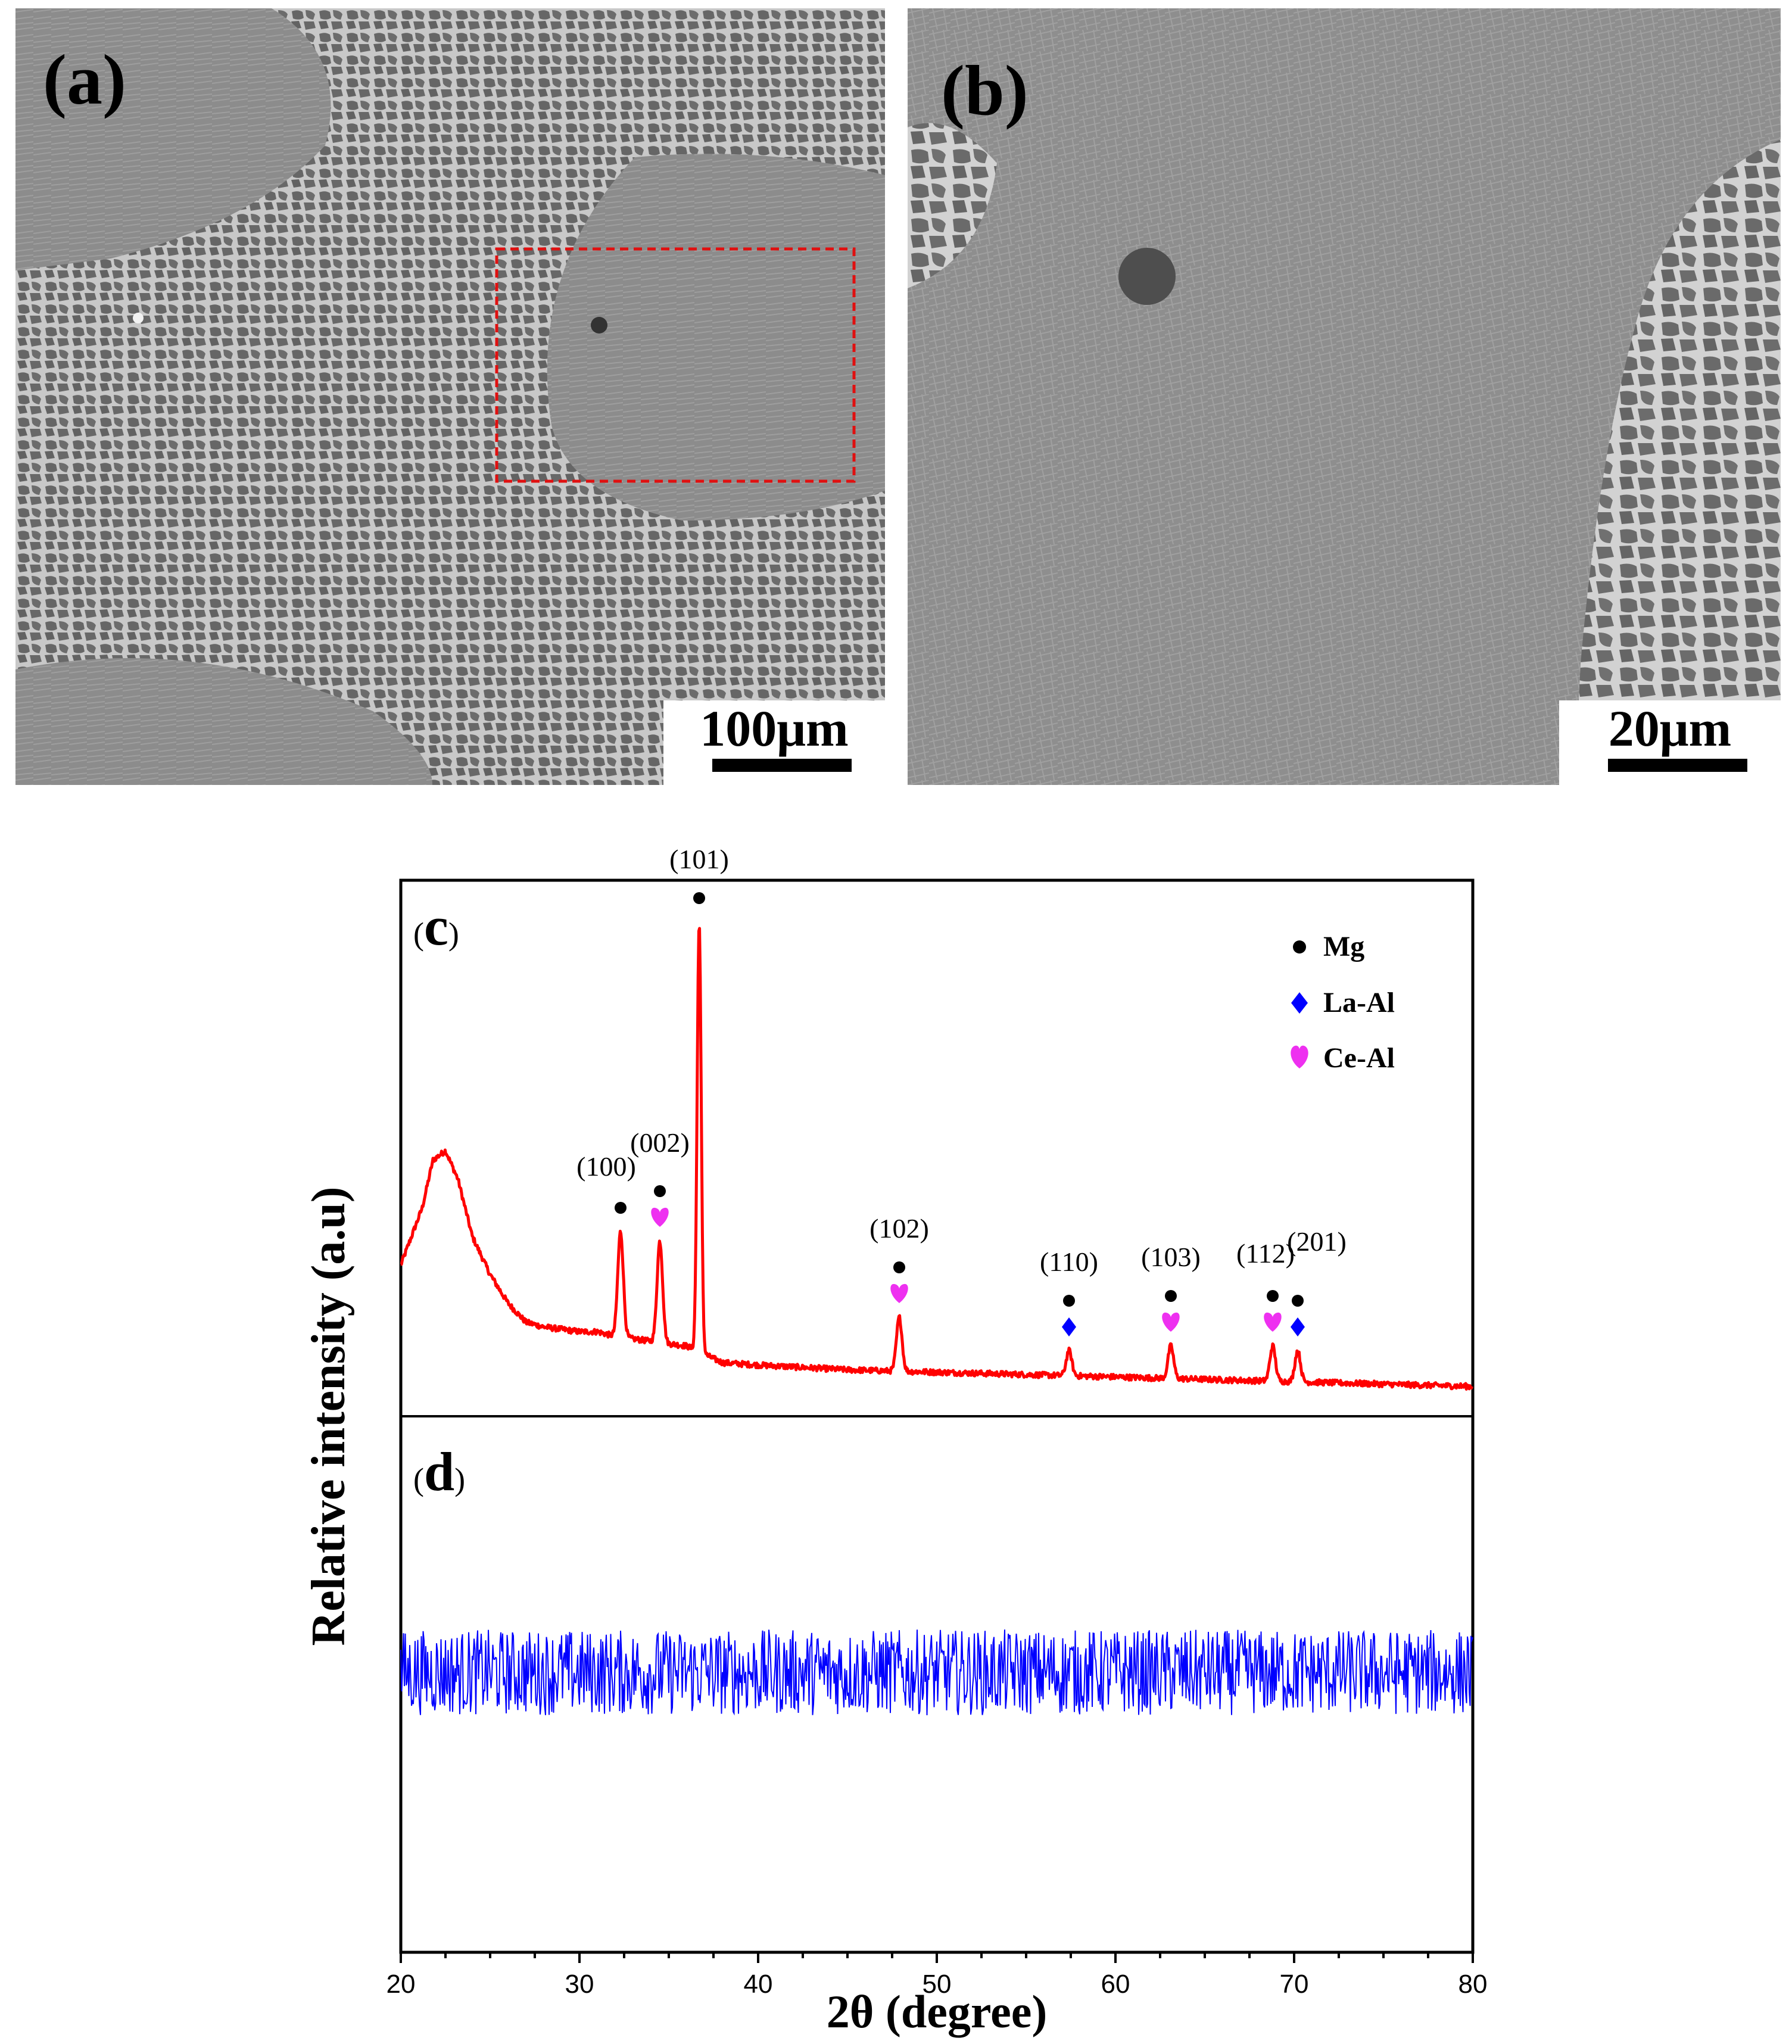  What do you see at coordinates (782, 765) in the screenshot?
I see `scale-bar-a` at bounding box center [782, 765].